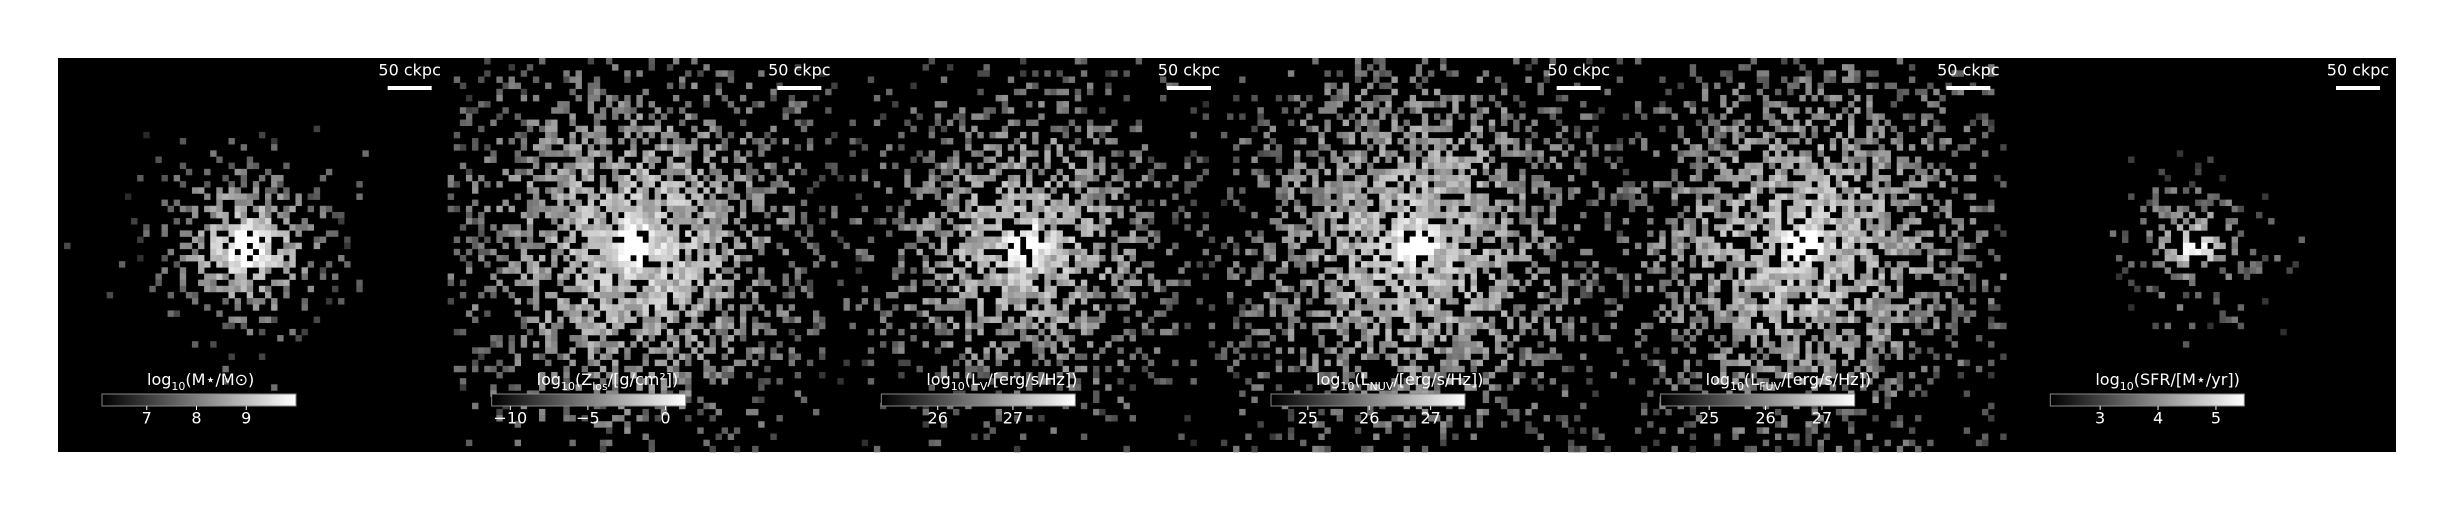 The height and width of the screenshot is (507, 2444). What do you see at coordinates (1430, 418) in the screenshot?
I see `colorbar-tick-label: 27` at bounding box center [1430, 418].